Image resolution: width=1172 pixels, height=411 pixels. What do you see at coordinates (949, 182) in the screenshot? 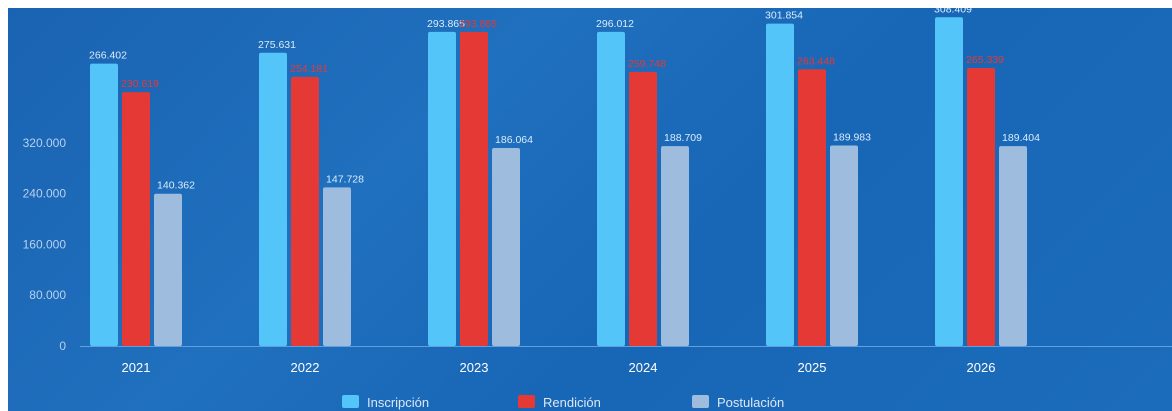
I see `bar-inscripción-2026` at bounding box center [949, 182].